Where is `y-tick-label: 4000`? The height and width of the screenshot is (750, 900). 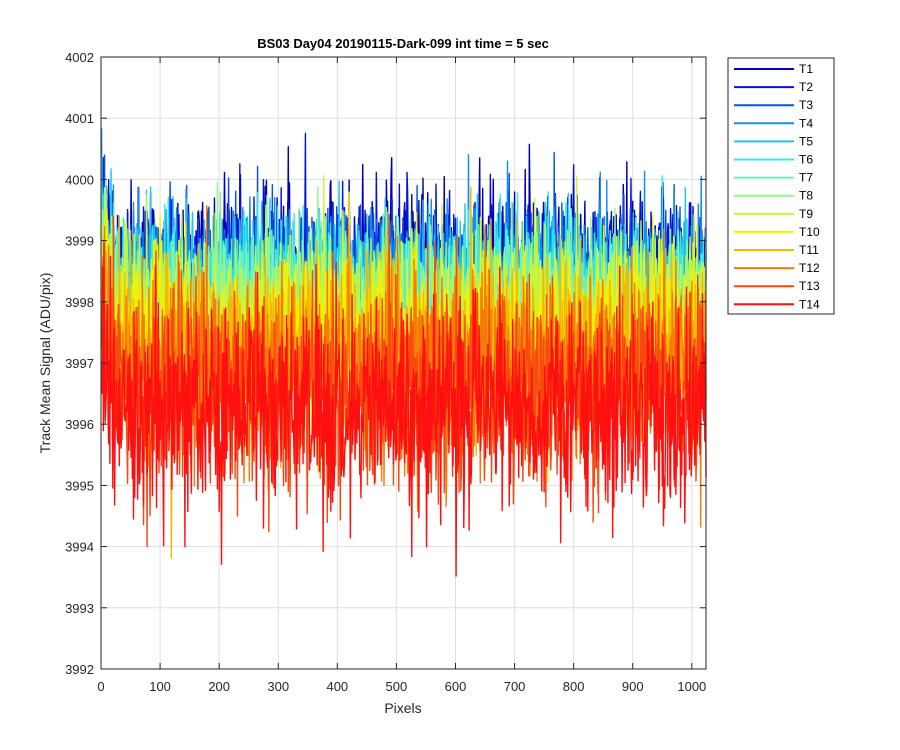
y-tick-label: 4000 is located at coordinates (79, 179).